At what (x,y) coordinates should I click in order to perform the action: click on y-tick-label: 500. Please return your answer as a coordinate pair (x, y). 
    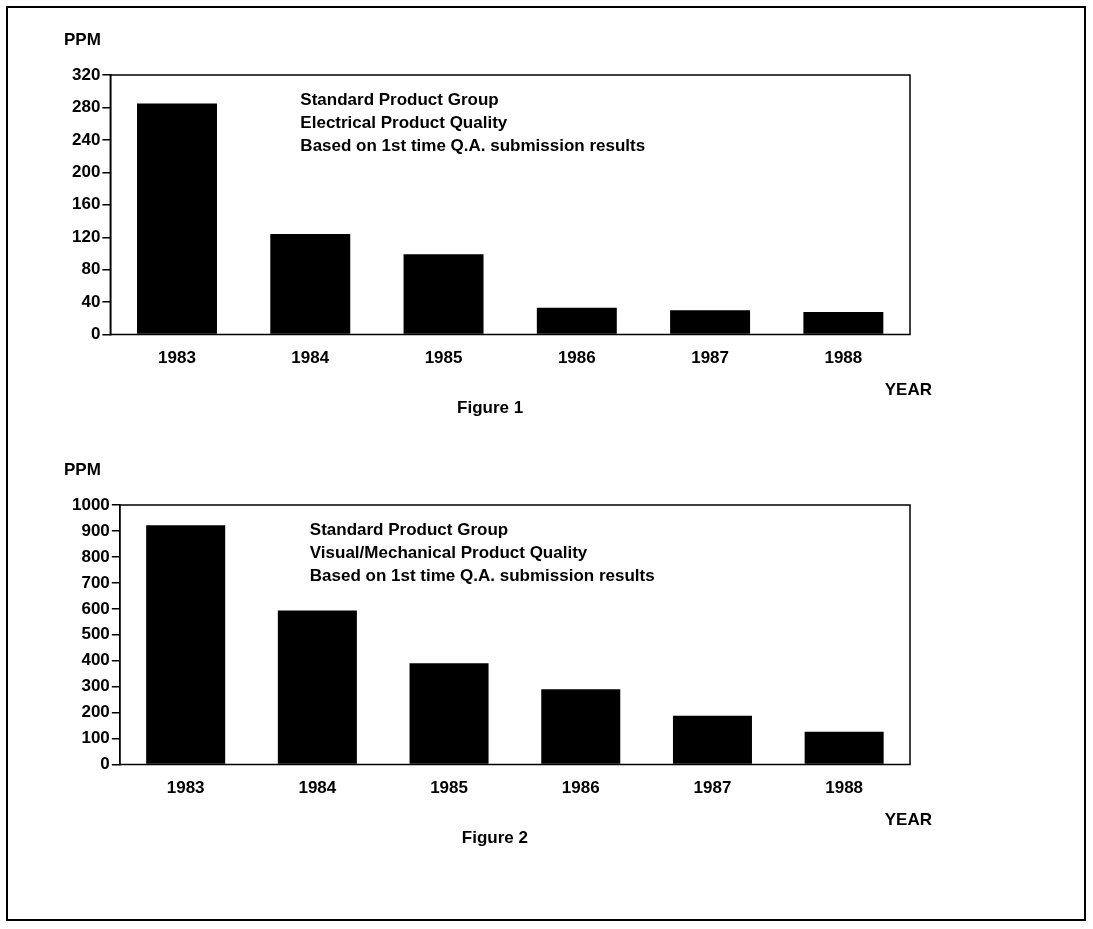
    Looking at the image, I should click on (95, 634).